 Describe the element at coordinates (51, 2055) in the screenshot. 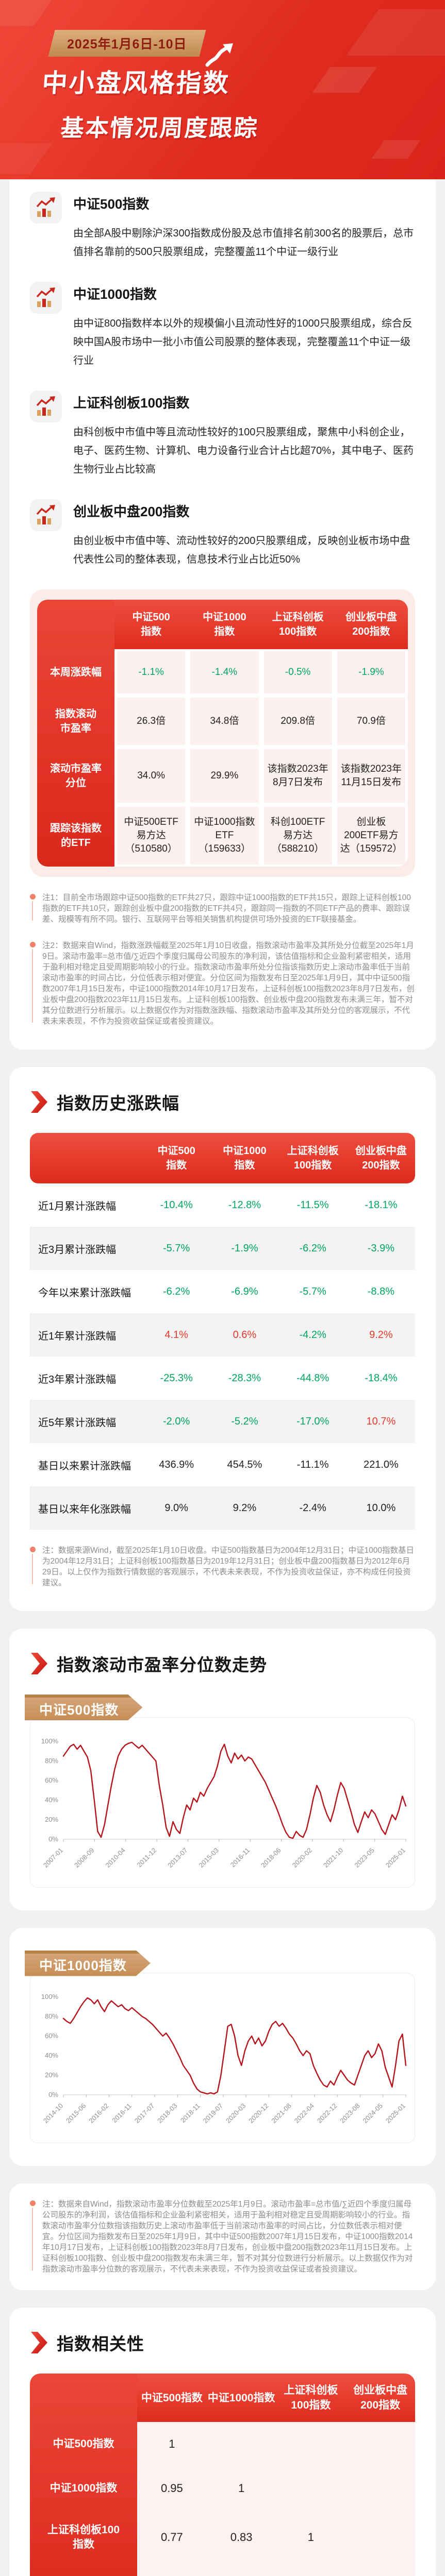

I see `svg-text: 40%` at that location.